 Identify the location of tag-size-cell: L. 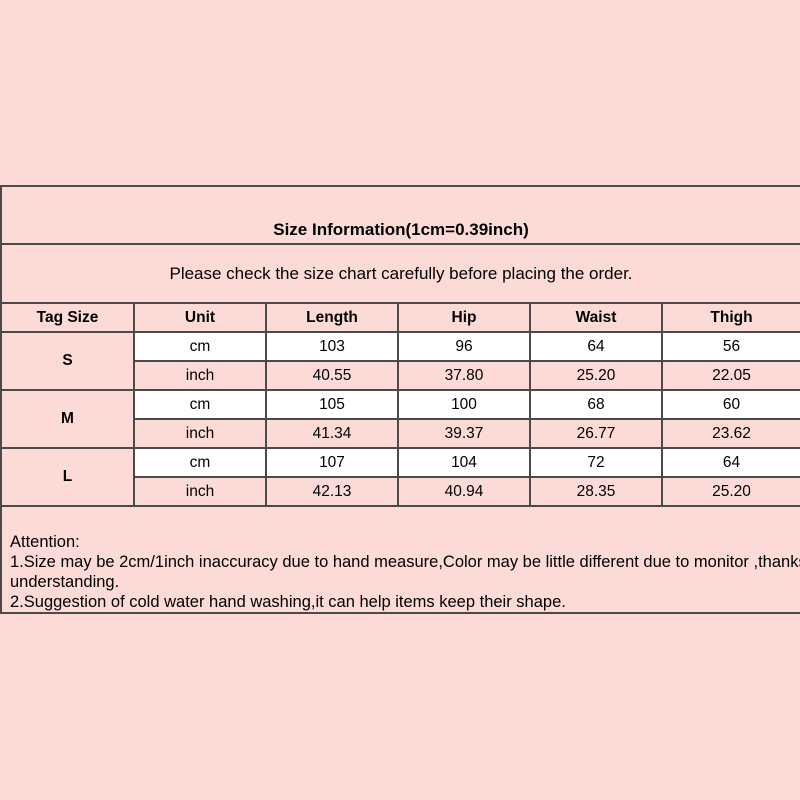
(67, 477).